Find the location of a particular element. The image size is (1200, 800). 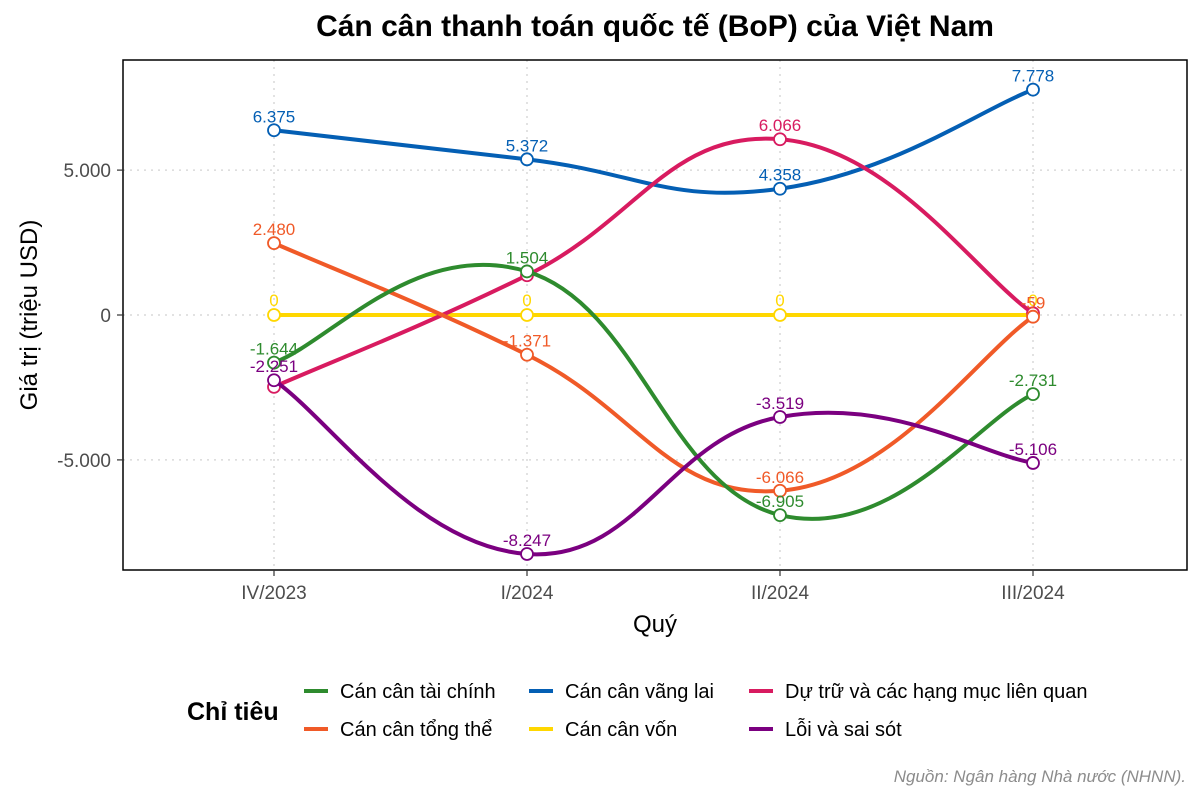

legend-label-can-can-vang-lai: Cán cân vãng lai is located at coordinates (639, 692).